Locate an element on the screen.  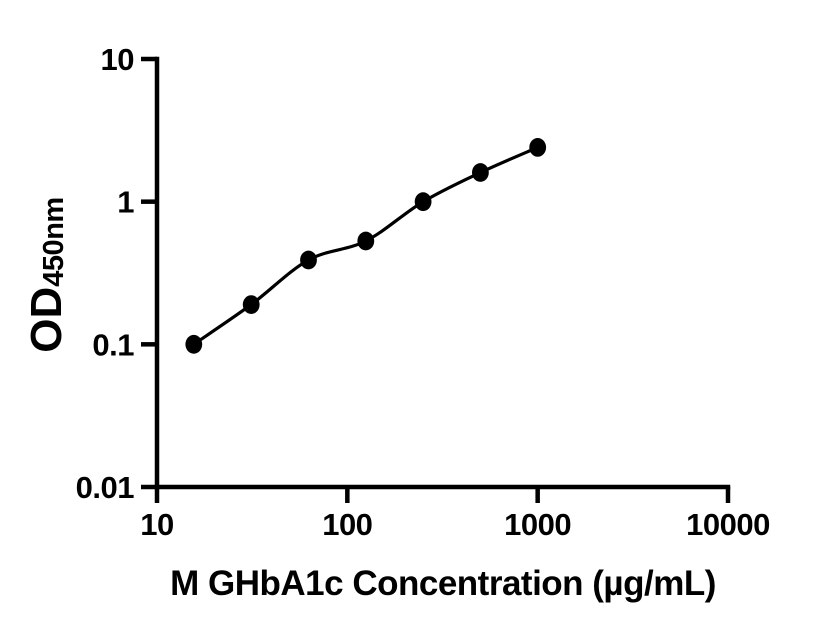
y-axis-title-main: OD is located at coordinates (46, 319).